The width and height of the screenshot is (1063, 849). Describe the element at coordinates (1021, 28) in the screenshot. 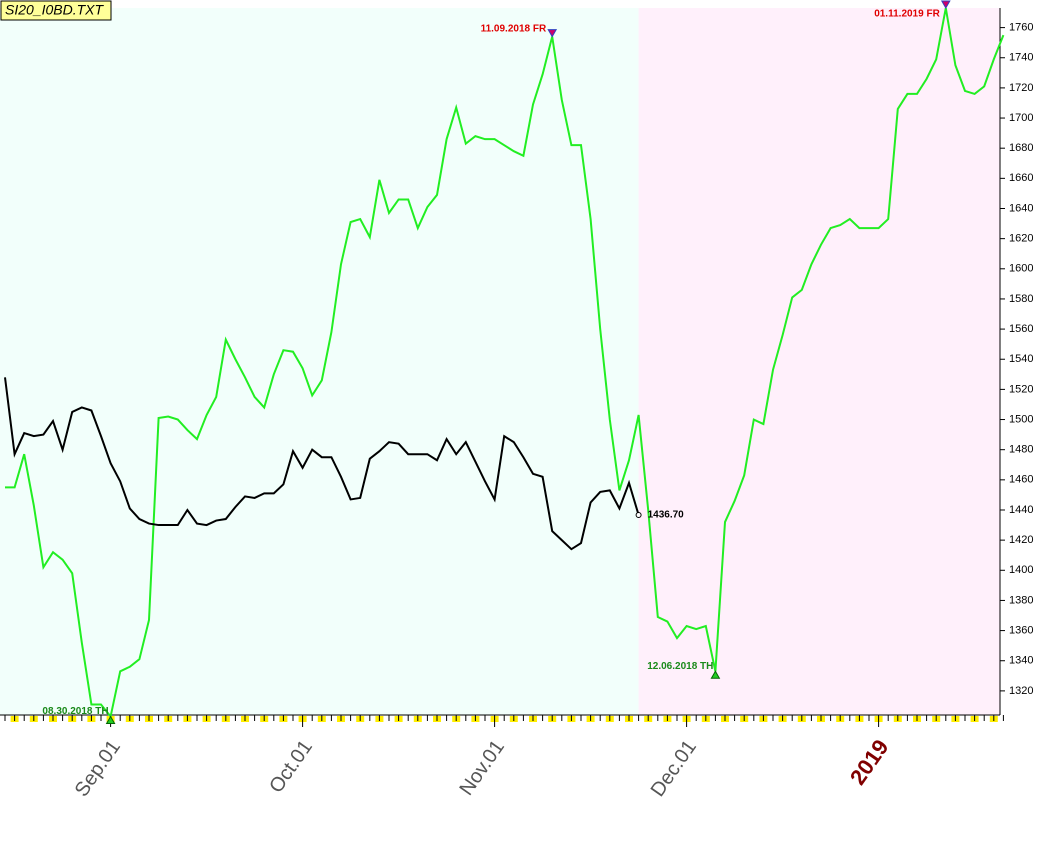

I see `y-tick-label: 1760` at that location.